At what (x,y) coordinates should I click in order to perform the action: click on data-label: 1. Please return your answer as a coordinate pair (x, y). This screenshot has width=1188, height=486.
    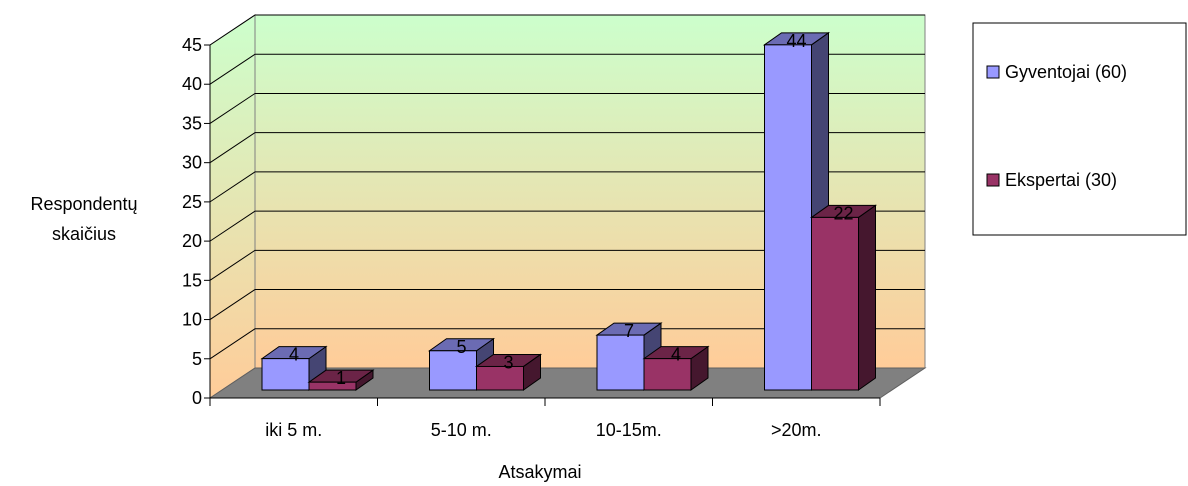
    Looking at the image, I should click on (341, 378).